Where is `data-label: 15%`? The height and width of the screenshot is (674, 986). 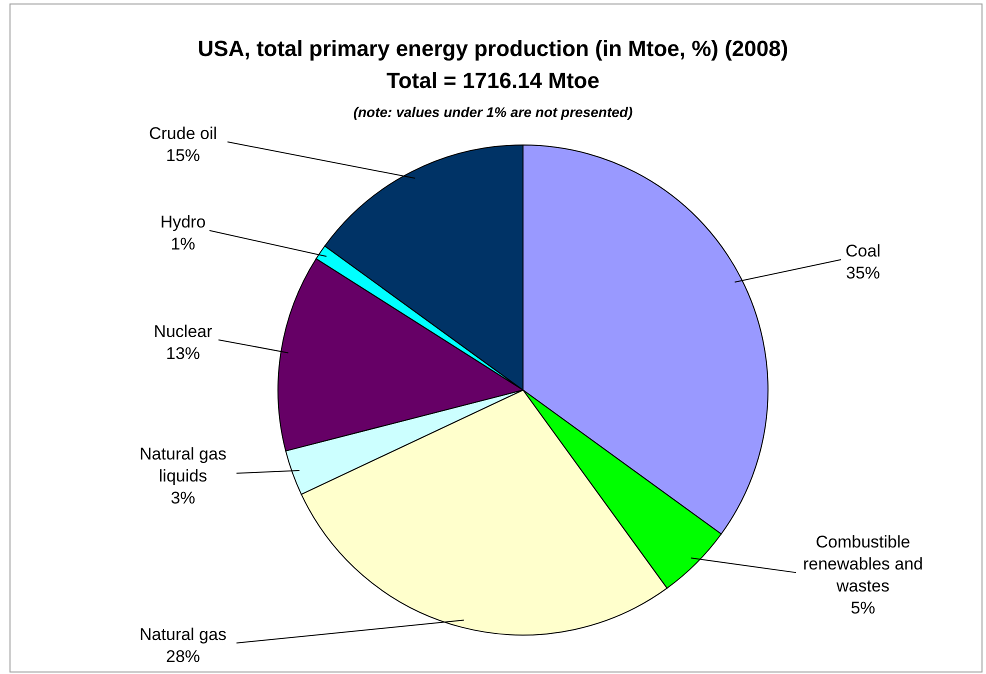
data-label: 15% is located at coordinates (183, 155).